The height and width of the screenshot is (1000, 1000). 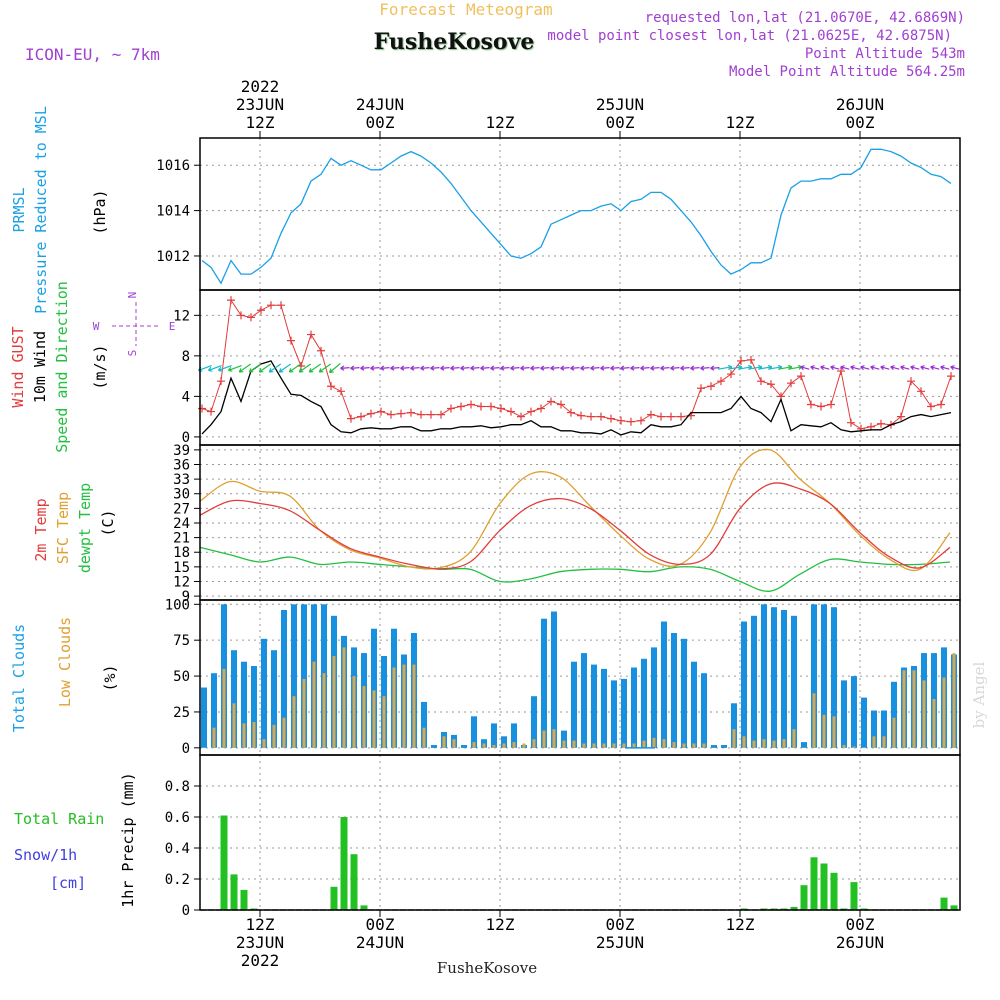 What do you see at coordinates (65, 662) in the screenshot?
I see `low-cloud-label: Low Clouds` at bounding box center [65, 662].